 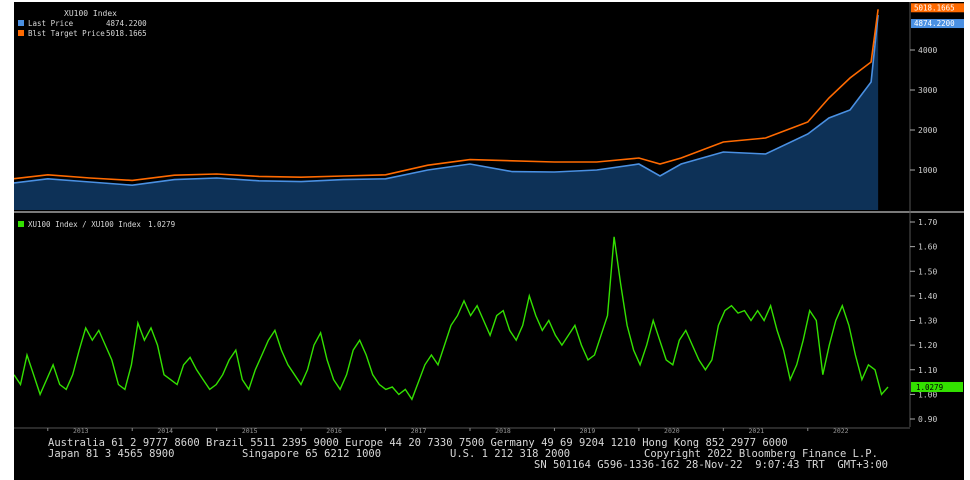 What do you see at coordinates (21, 23) in the screenshot?
I see `last-price-legend-swatch` at bounding box center [21, 23].